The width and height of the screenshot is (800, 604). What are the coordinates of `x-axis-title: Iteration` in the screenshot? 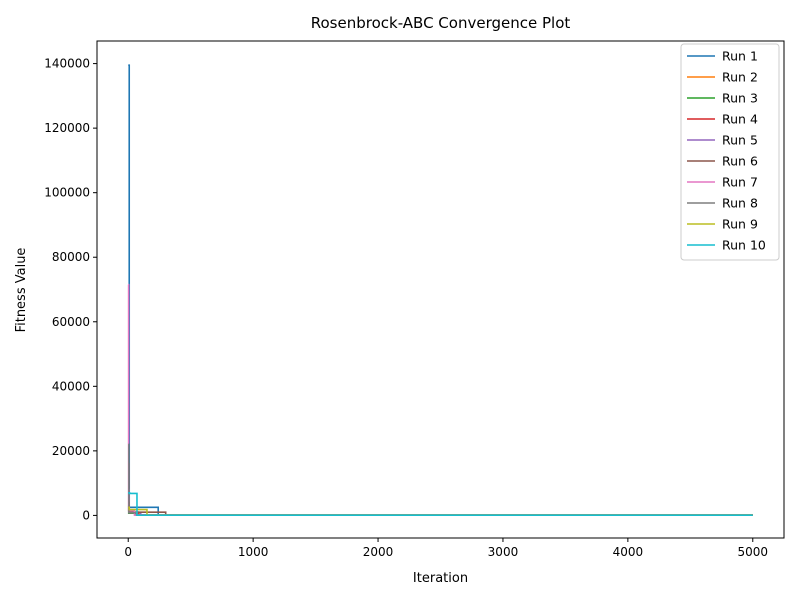 It's located at (440, 578).